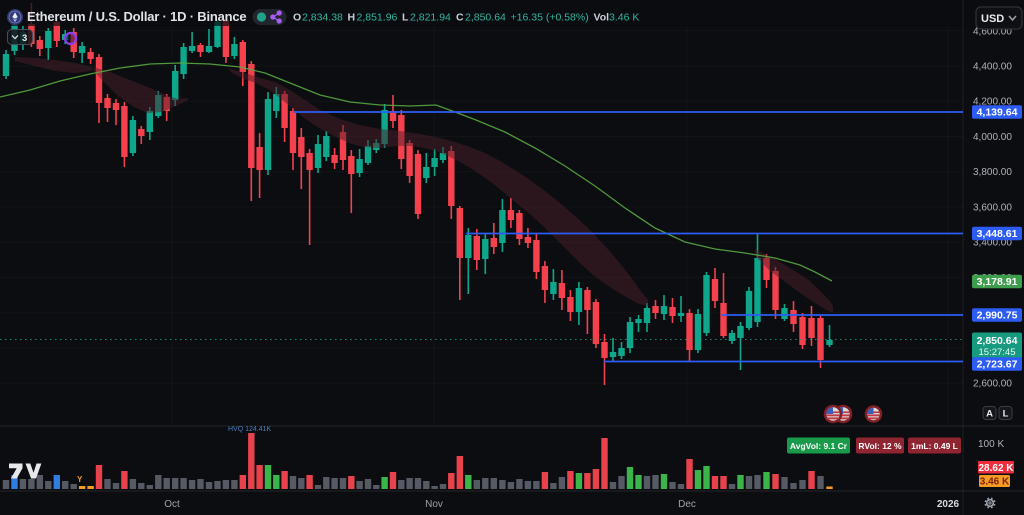 Image resolution: width=1024 pixels, height=515 pixels. Describe the element at coordinates (996, 468) in the screenshot. I see `svg-text: 28.62 K` at that location.